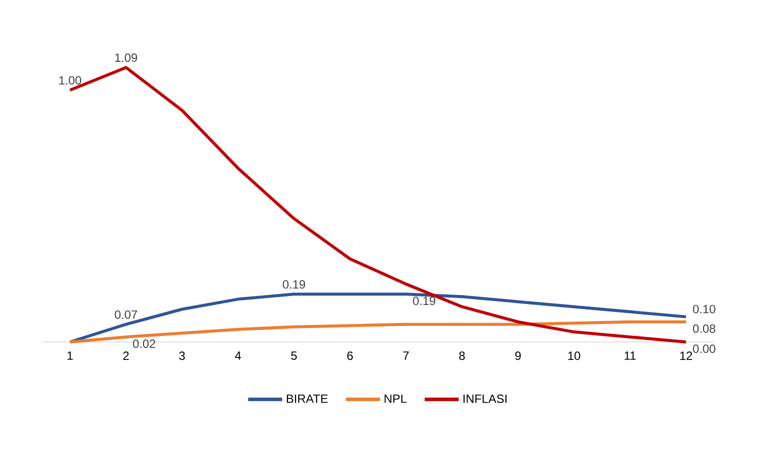 The height and width of the screenshot is (476, 774). I want to click on x-tick-label: 11, so click(630, 356).